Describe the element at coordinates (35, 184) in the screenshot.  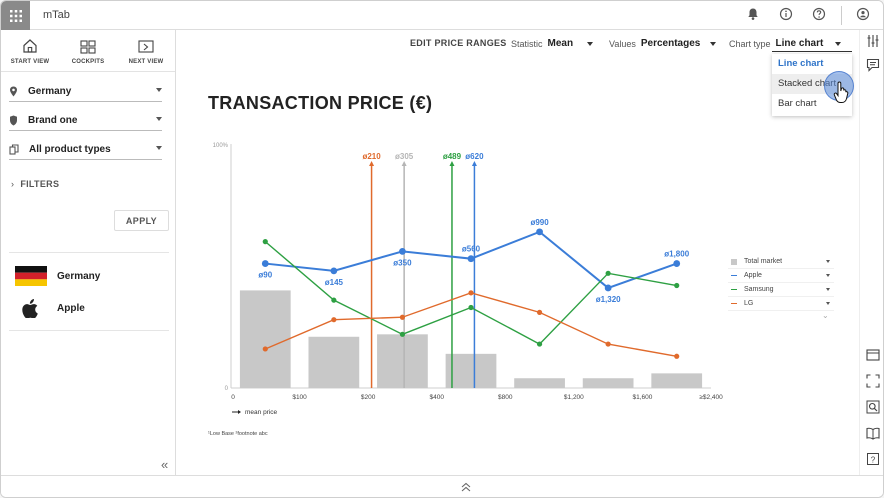
I see `filters-toggle: › FILTERS` at that location.